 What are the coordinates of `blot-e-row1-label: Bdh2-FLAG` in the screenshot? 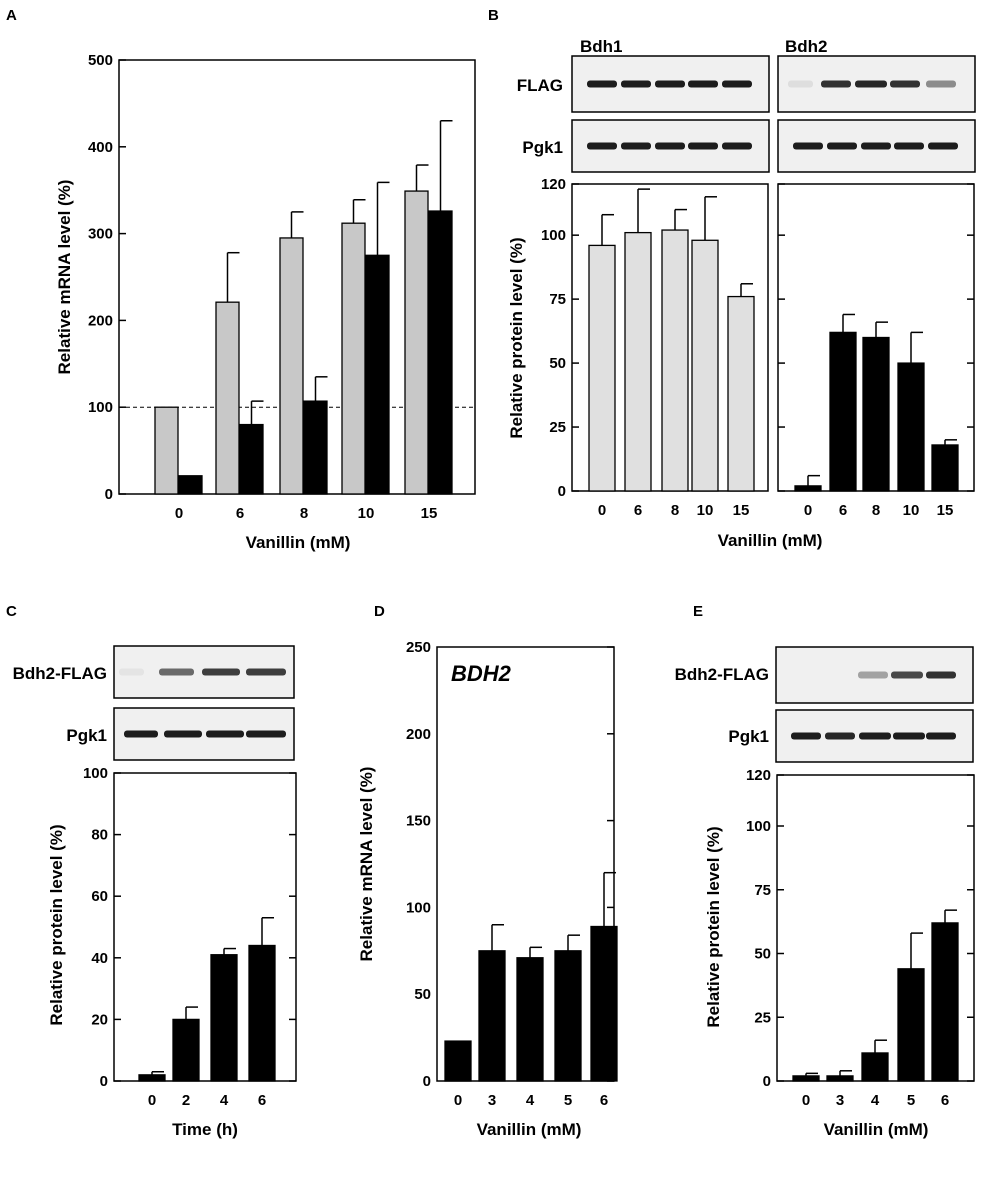 It's located at (722, 674).